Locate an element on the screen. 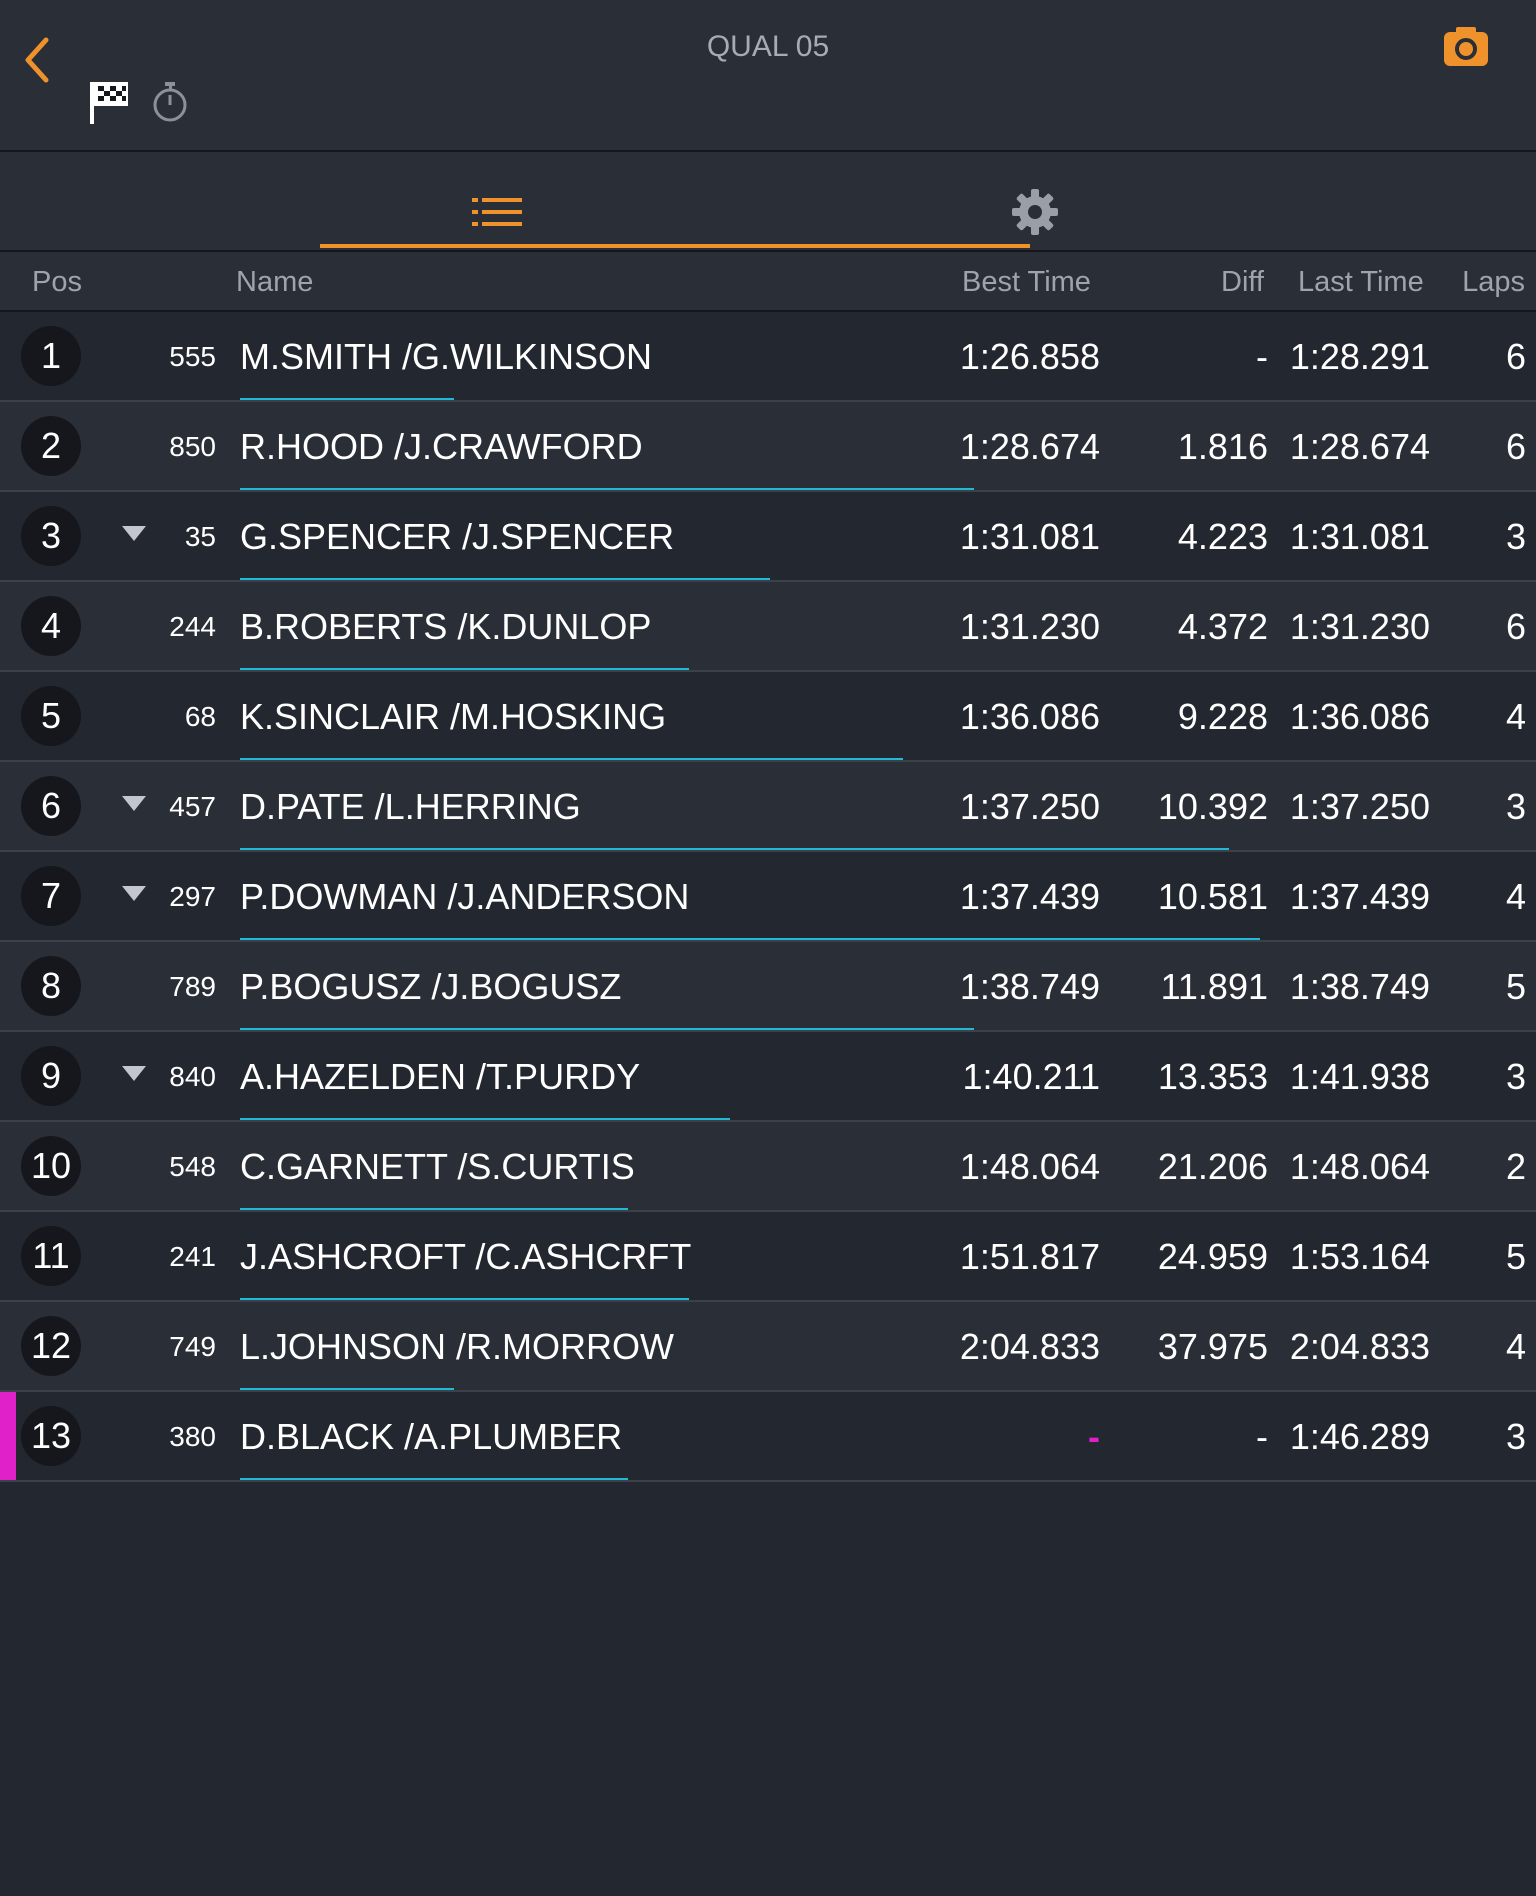 This screenshot has height=1896, width=1536. tab-results-list is located at coordinates (500, 201).